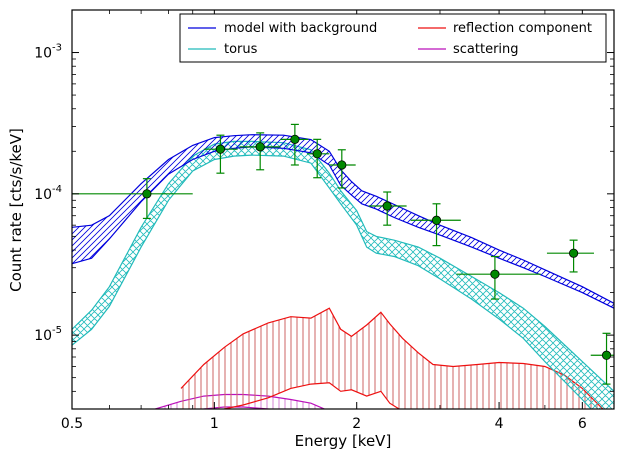 The width and height of the screenshot is (624, 459). What do you see at coordinates (311, 395) in the screenshot?
I see `lower-reflection-component` at bounding box center [311, 395].